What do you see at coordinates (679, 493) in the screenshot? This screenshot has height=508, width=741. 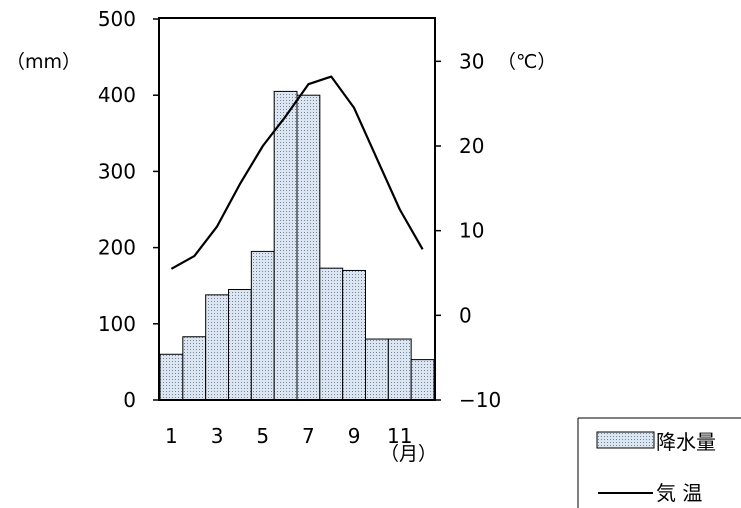 I see `legend-temperature-label: 気 温` at bounding box center [679, 493].